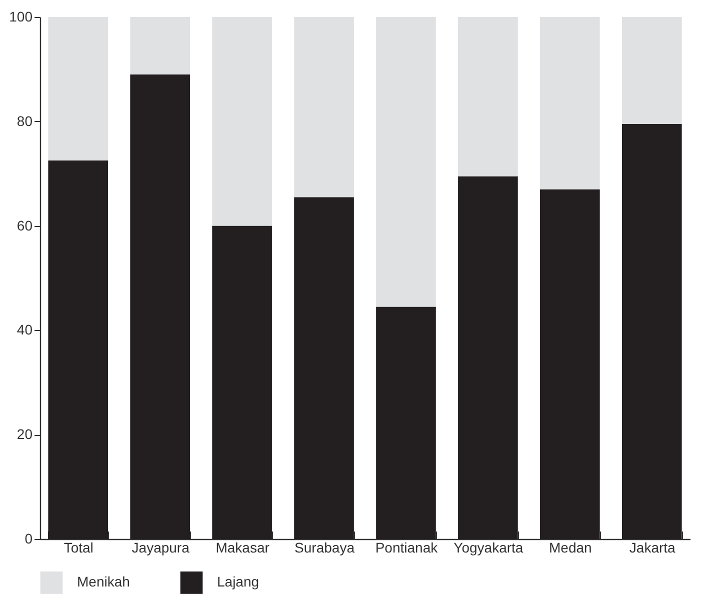 The image size is (705, 610). I want to click on x-tick-label: Yogyakarta, so click(489, 548).